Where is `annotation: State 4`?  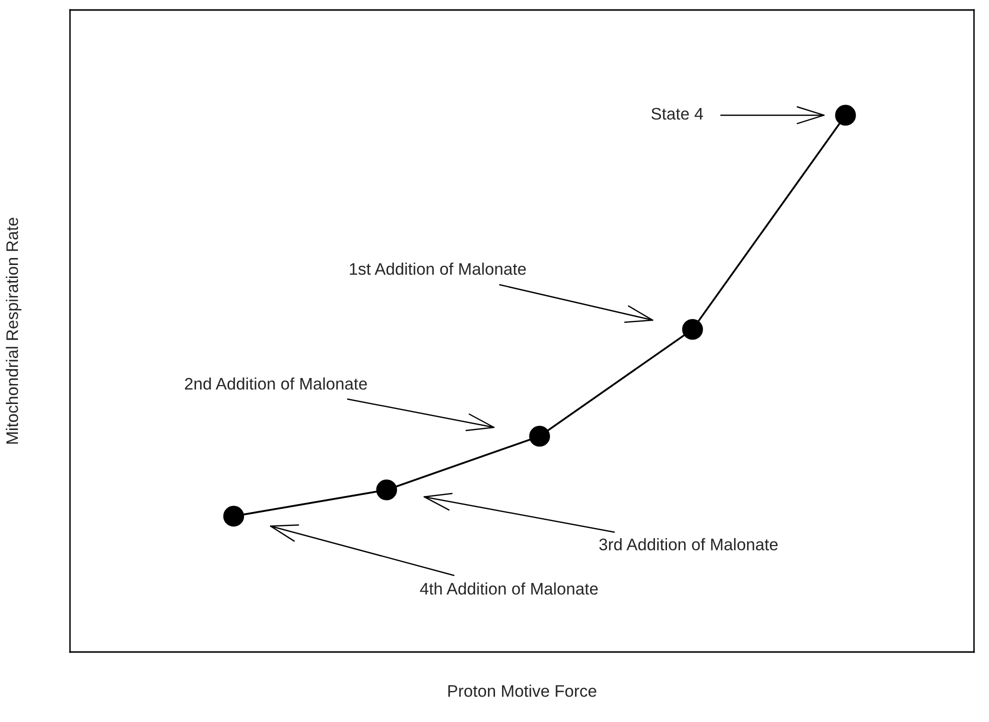 annotation: State 4 is located at coordinates (677, 114).